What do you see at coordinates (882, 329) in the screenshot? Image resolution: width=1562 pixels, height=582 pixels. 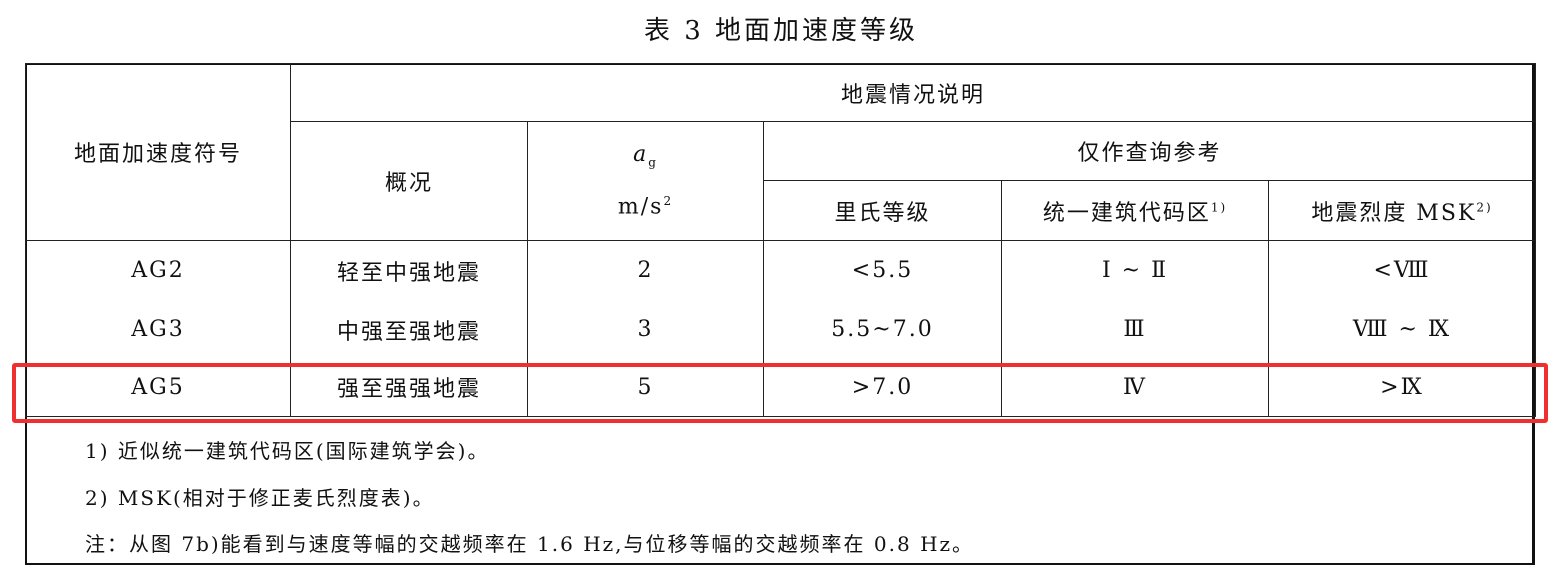 I see `cell-richter: 5.5~7.0` at bounding box center [882, 329].